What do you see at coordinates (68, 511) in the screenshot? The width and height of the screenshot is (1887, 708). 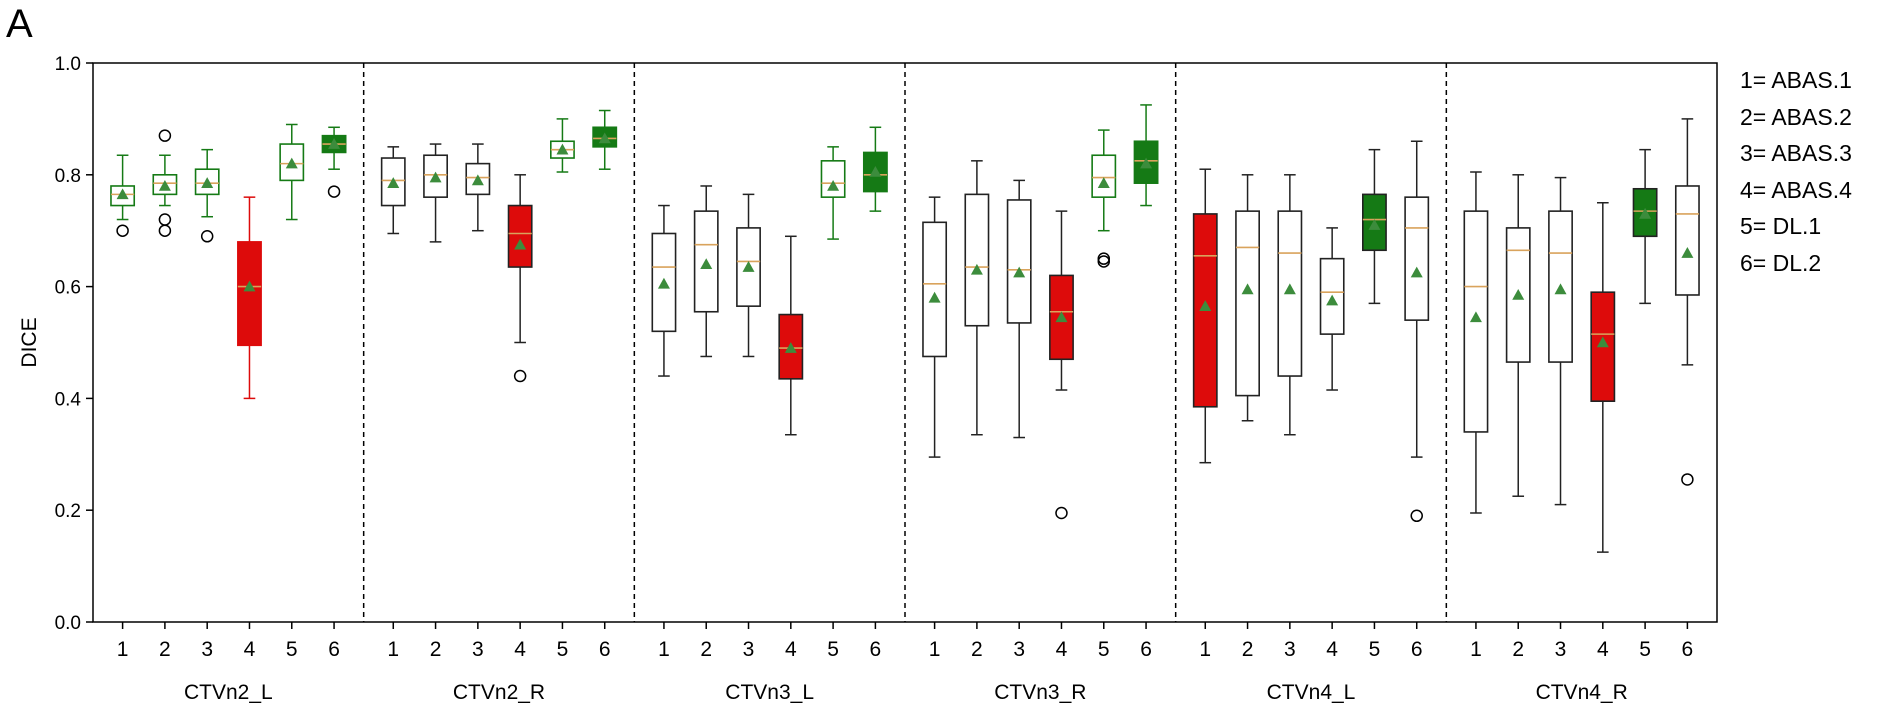 I see `y-tick-label: 0.2` at bounding box center [68, 511].